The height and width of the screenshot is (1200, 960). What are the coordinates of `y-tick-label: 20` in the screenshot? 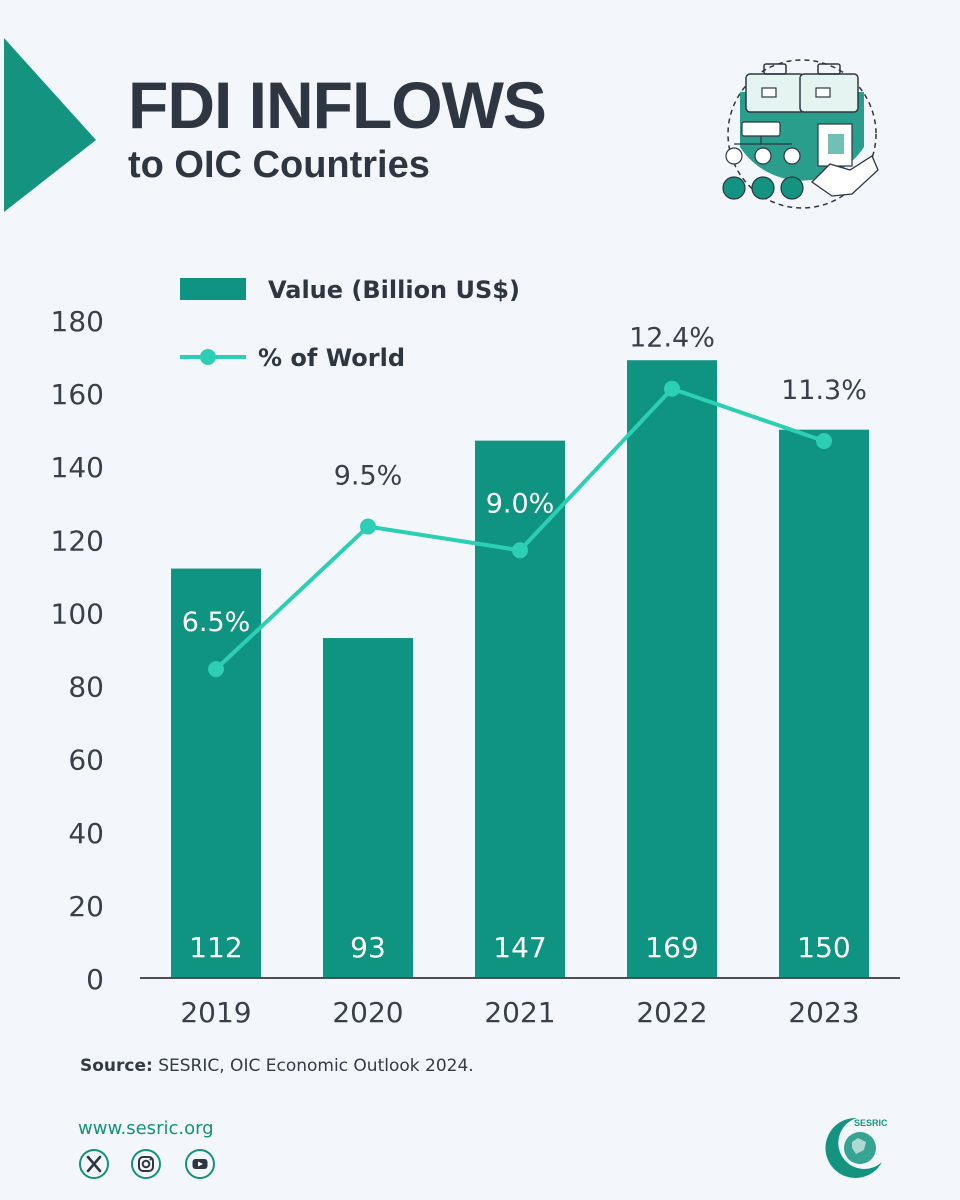 It's located at (86, 906).